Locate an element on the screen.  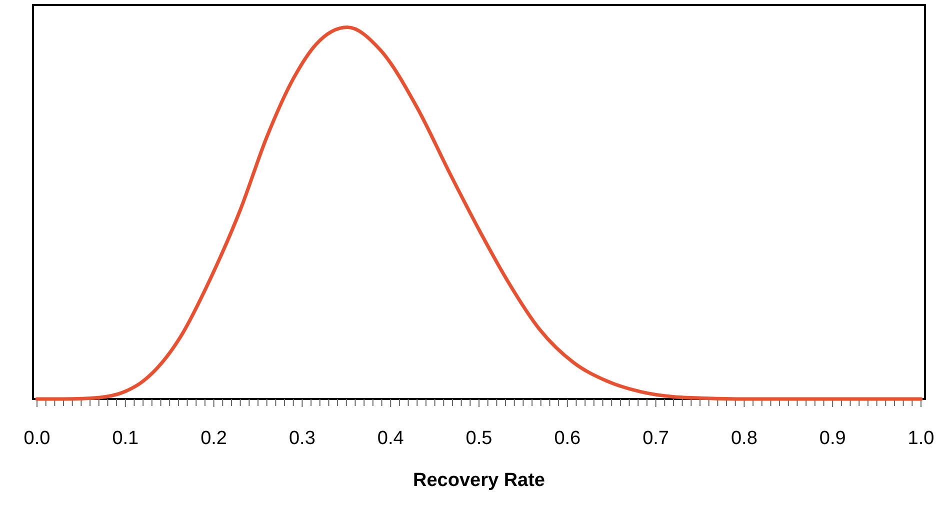
x-tick-label: 0.2 is located at coordinates (214, 438).